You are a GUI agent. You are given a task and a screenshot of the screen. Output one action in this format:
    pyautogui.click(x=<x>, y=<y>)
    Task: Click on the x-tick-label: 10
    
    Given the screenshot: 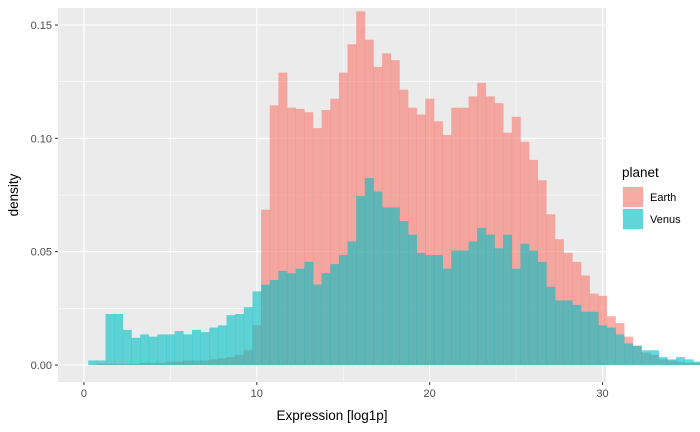 What is the action you would take?
    pyautogui.click(x=257, y=394)
    